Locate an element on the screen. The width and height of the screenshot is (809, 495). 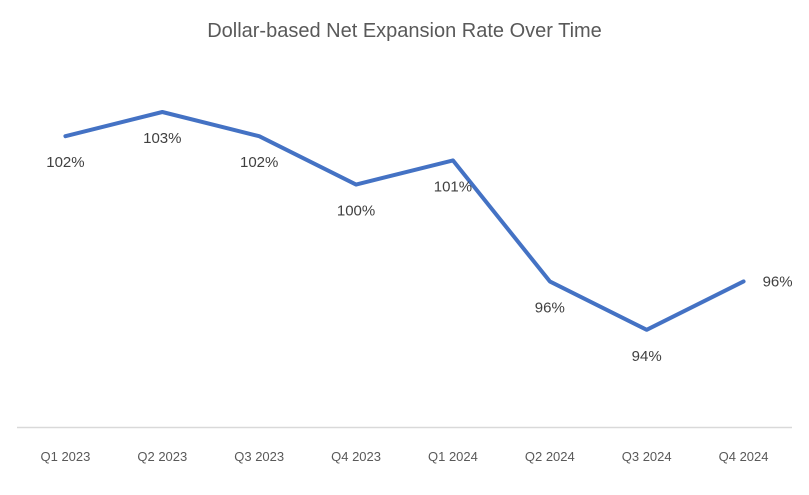
data-label: 94% is located at coordinates (647, 356).